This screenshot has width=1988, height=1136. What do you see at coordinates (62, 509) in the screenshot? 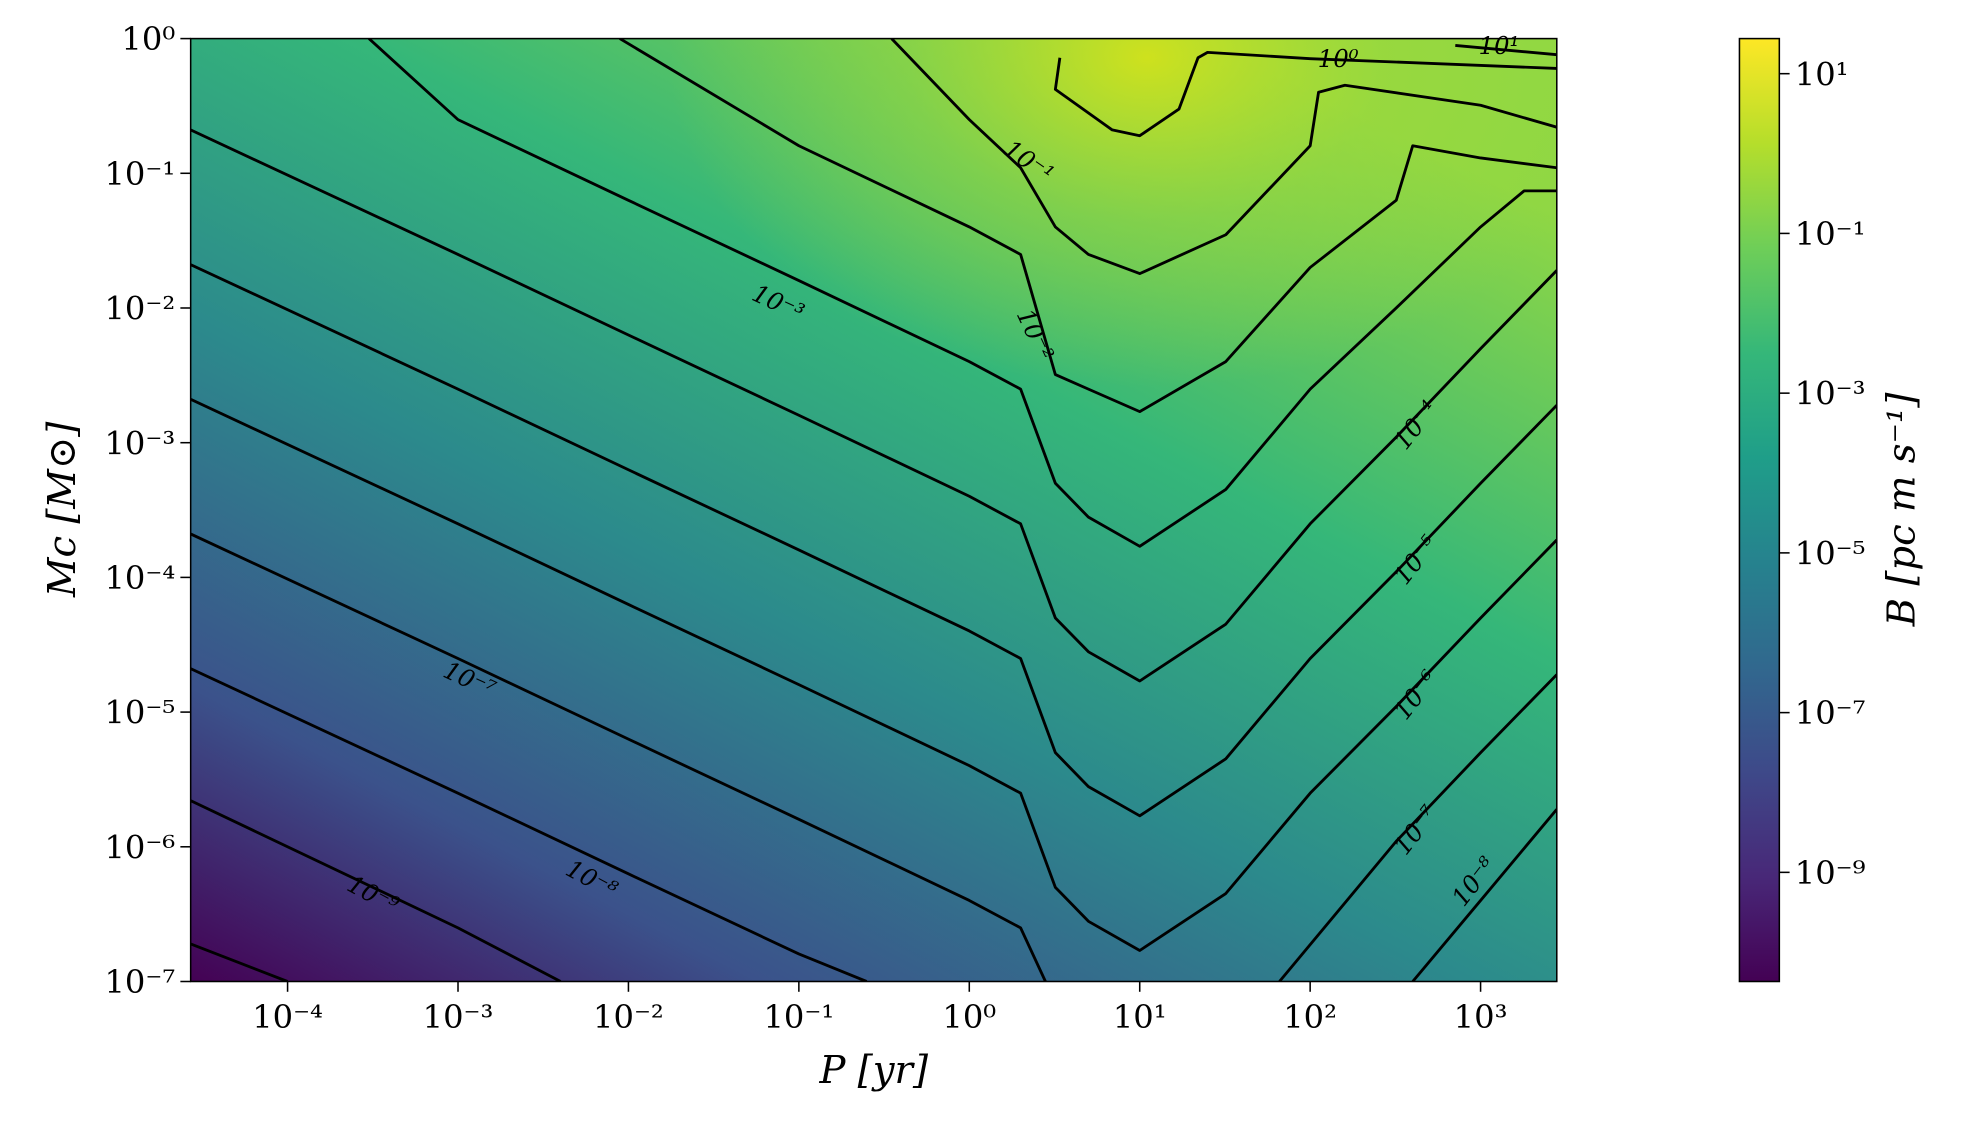
I see `y-axis-label: Mc [M⊙]` at bounding box center [62, 509].